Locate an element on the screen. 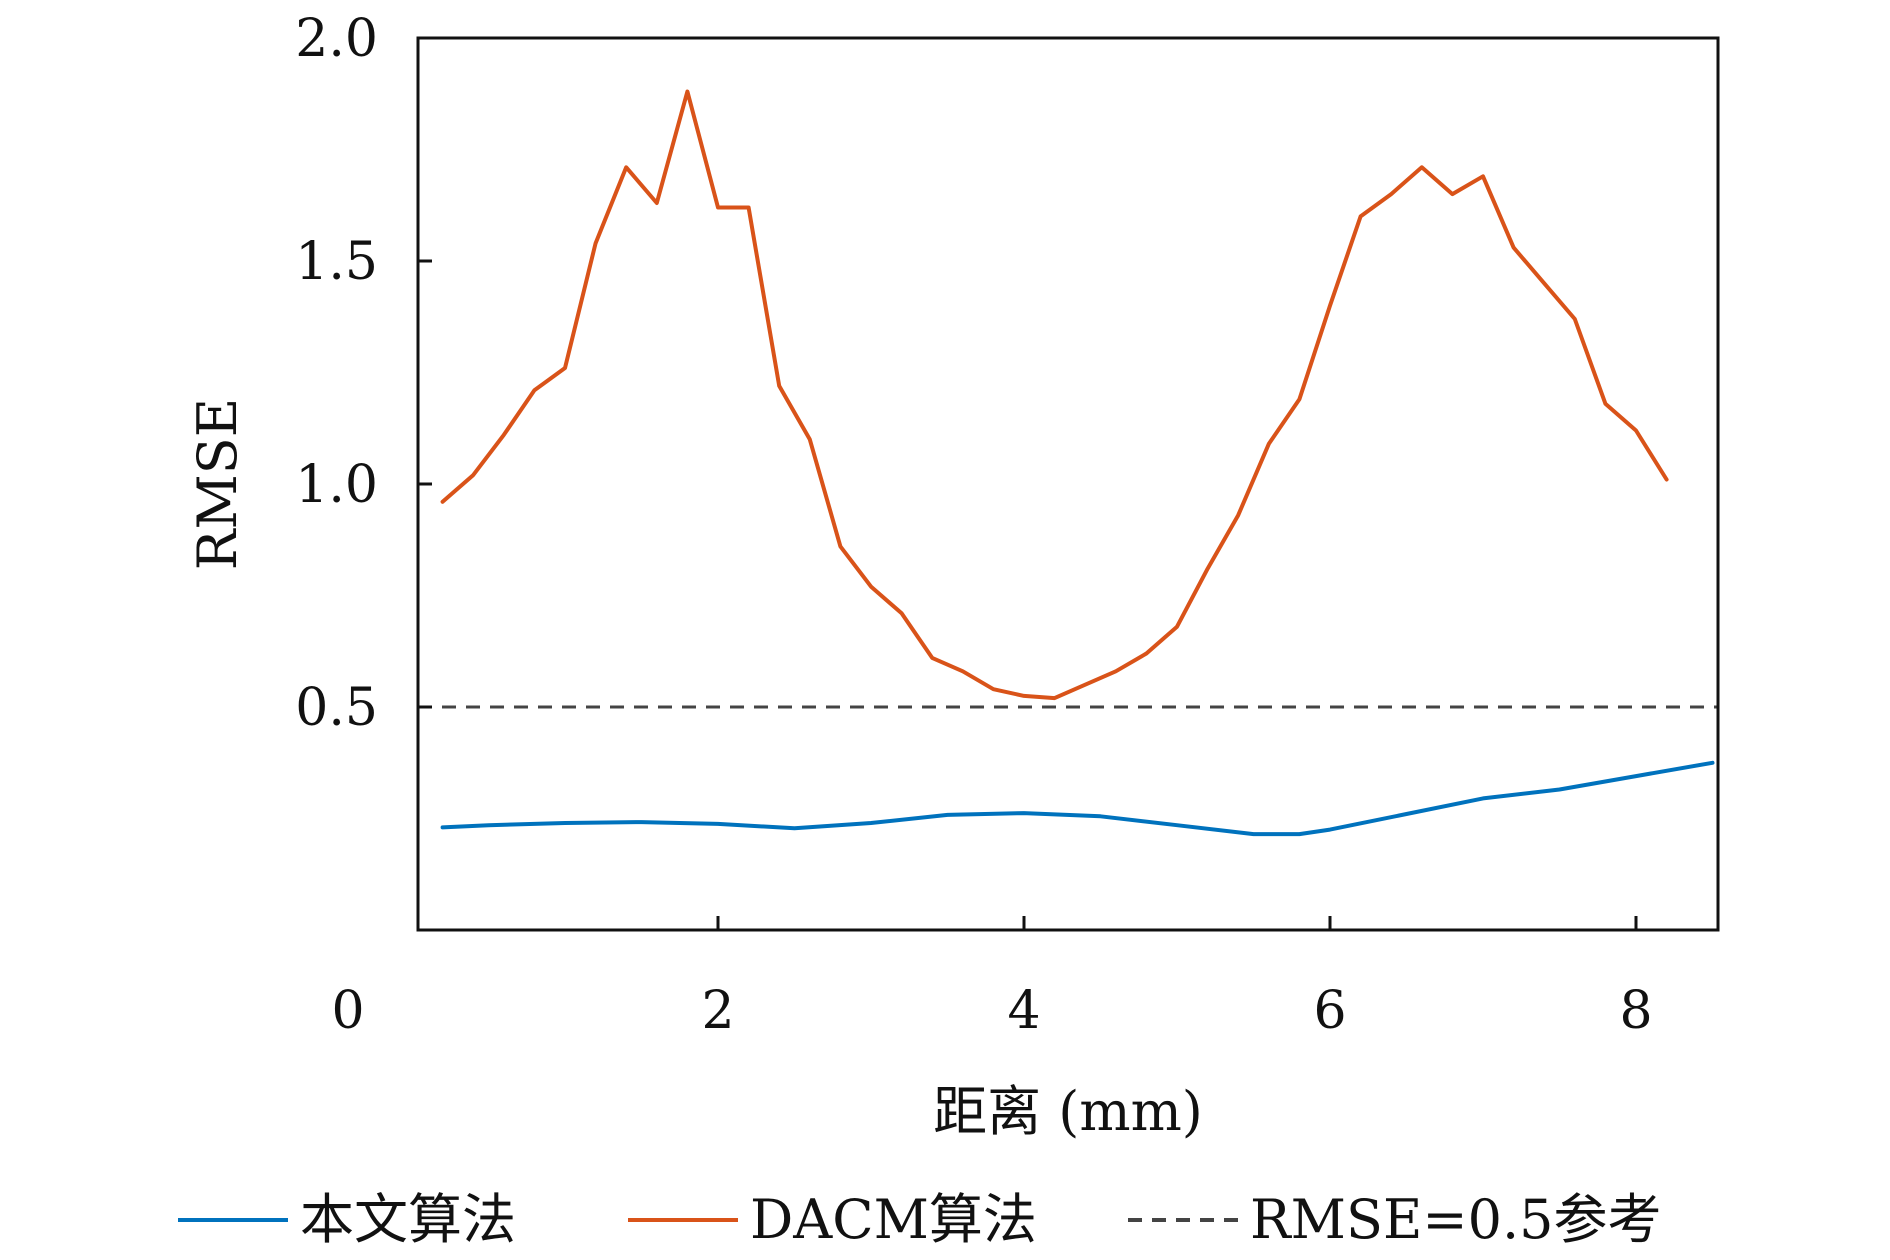  x-tick-label: 2 is located at coordinates (717, 1011).